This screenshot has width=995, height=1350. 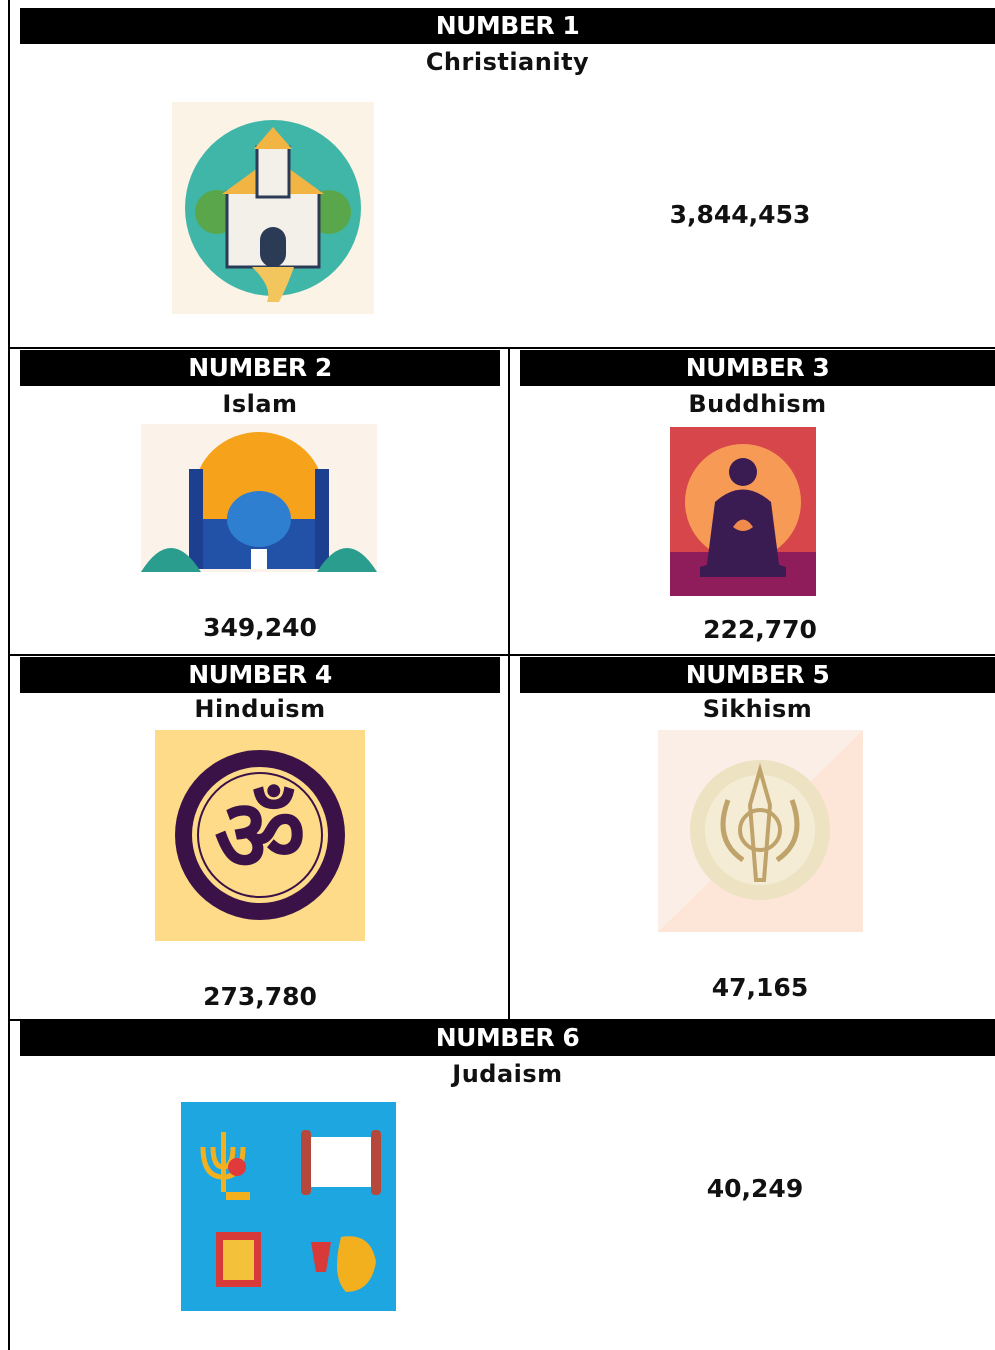 What do you see at coordinates (760, 987) in the screenshot?
I see `follower-count: 47,165` at bounding box center [760, 987].